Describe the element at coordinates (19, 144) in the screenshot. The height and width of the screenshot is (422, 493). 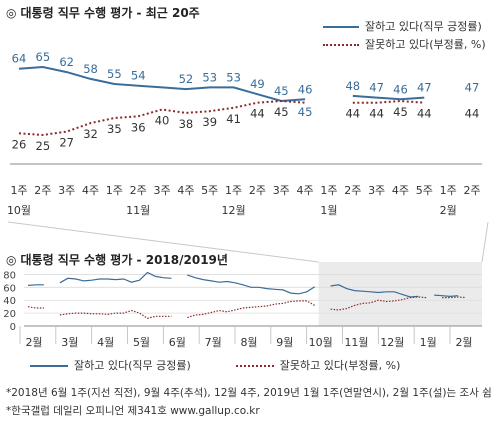
I see `disapprove-data-label: 26` at that location.